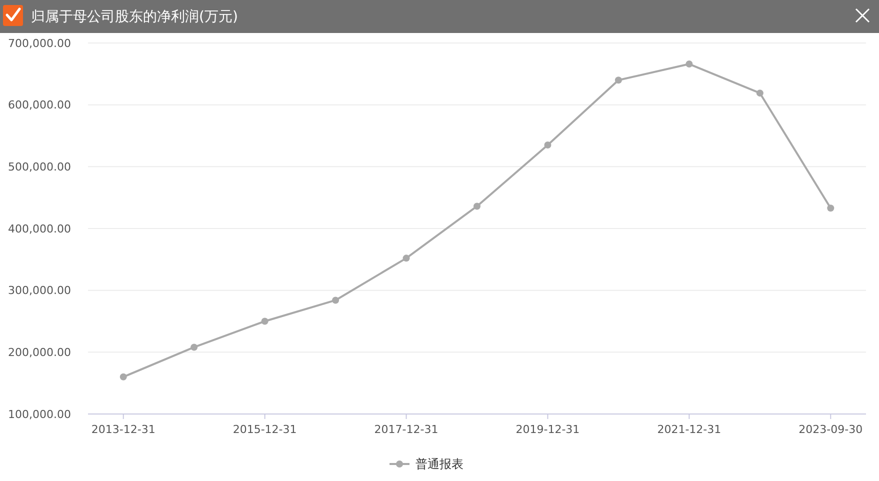 This screenshot has height=481, width=879. Describe the element at coordinates (39, 43) in the screenshot. I see `y-tick-label: 700,000.00` at that location.